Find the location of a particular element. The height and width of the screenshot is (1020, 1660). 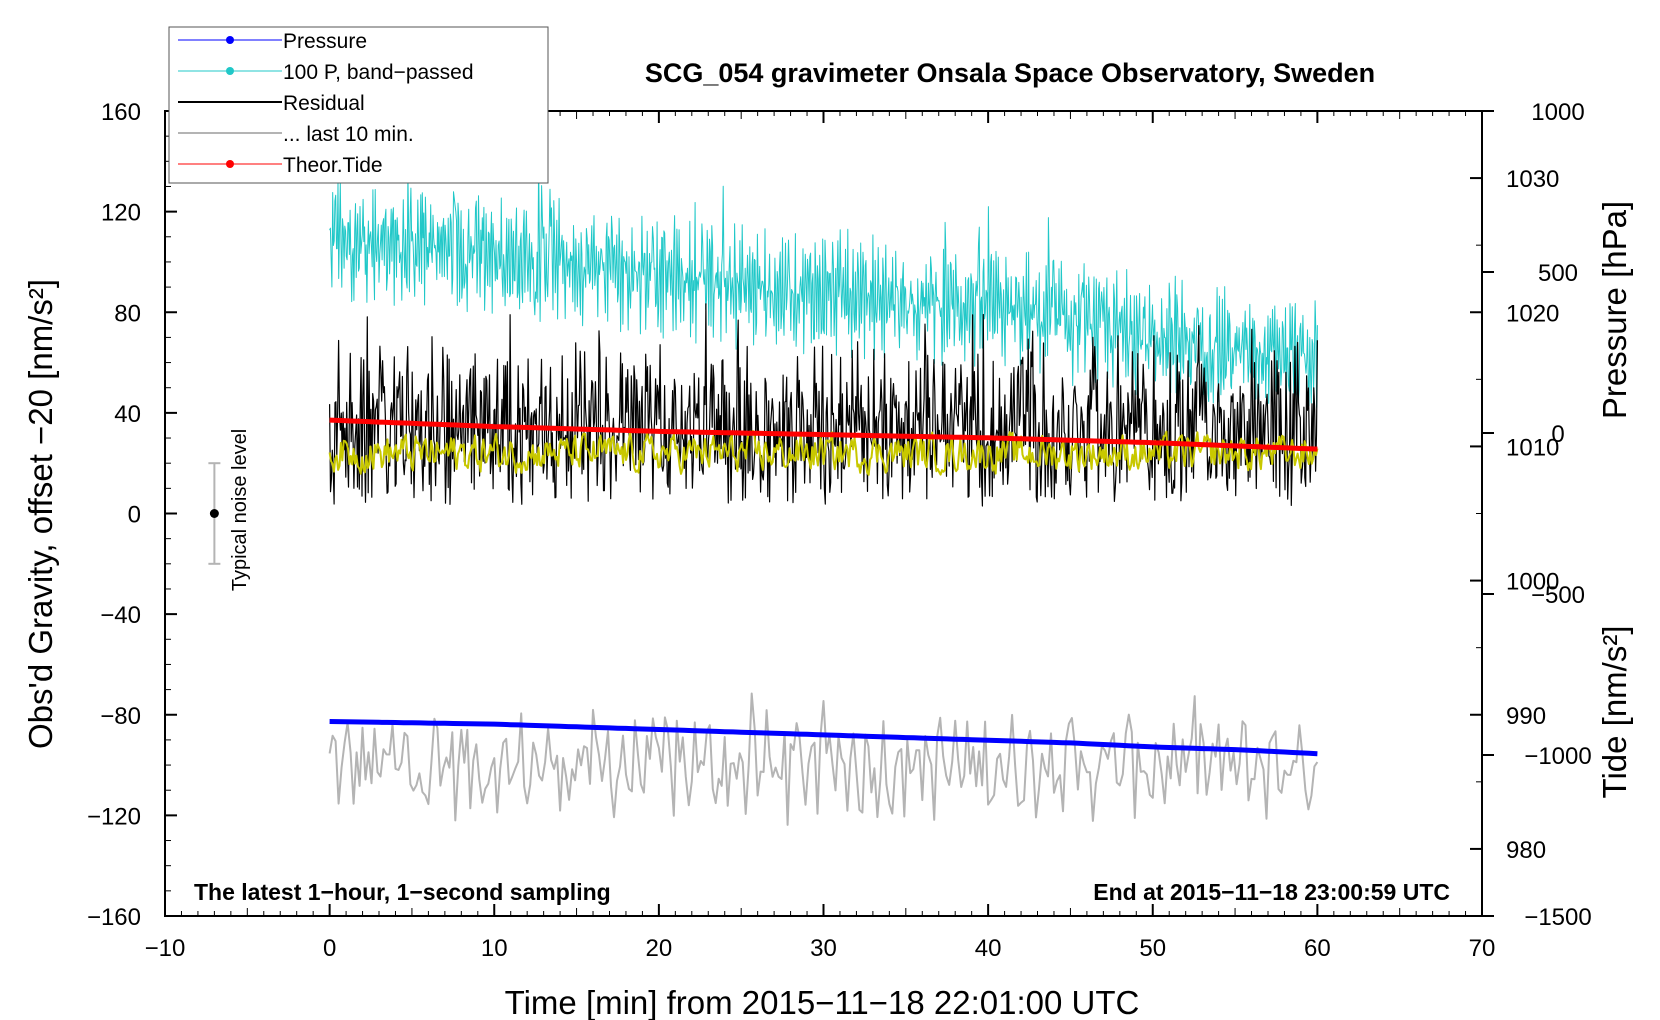

series-pressure is located at coordinates (823, 738).